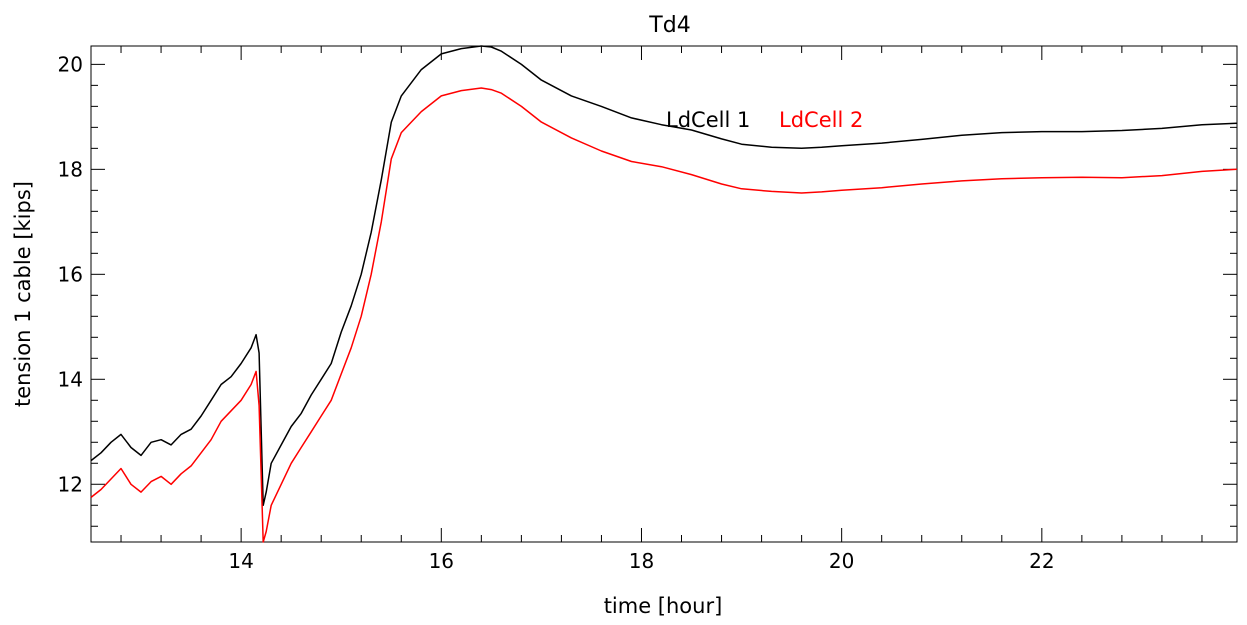 This screenshot has height=625, width=1247. Describe the element at coordinates (70, 484) in the screenshot. I see `y-tick-label: 12` at that location.